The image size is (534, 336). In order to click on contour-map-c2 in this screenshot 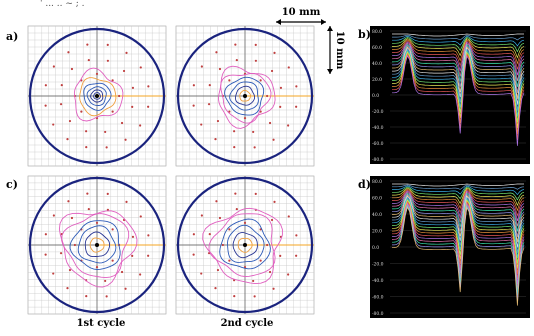, I will do `click(245, 245)`.